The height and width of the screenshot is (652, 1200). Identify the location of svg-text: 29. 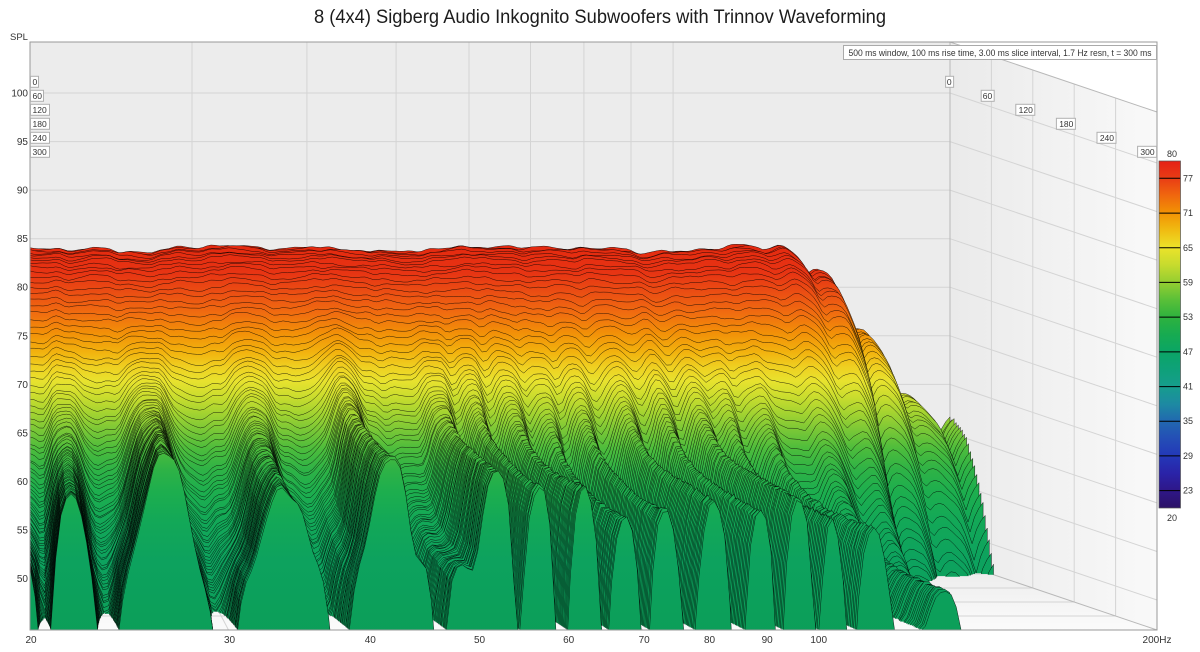
(1188, 456).